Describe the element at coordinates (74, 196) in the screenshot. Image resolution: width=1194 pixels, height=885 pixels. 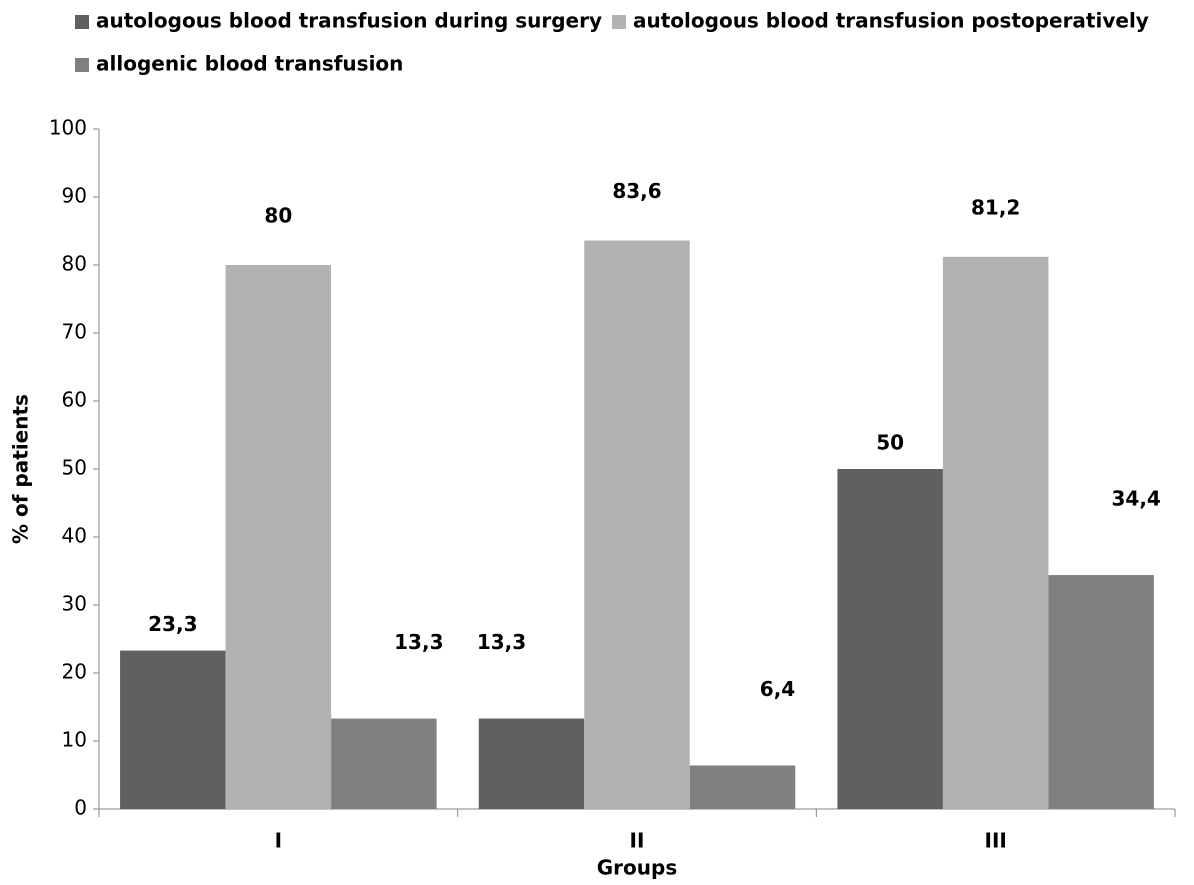
I see `y-tick-label: 90` at that location.